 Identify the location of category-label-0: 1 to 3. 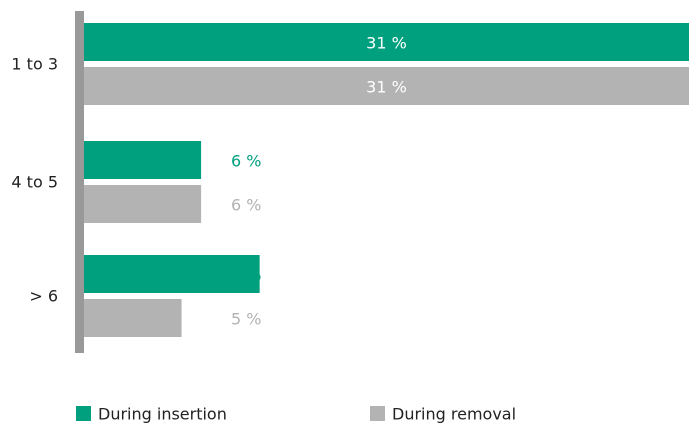
(34, 64).